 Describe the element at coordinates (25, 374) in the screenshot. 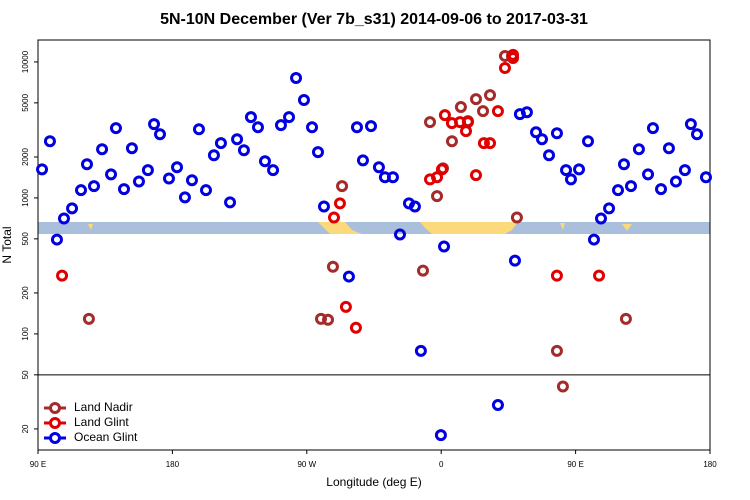

I see `y-tick-label: 50` at that location.